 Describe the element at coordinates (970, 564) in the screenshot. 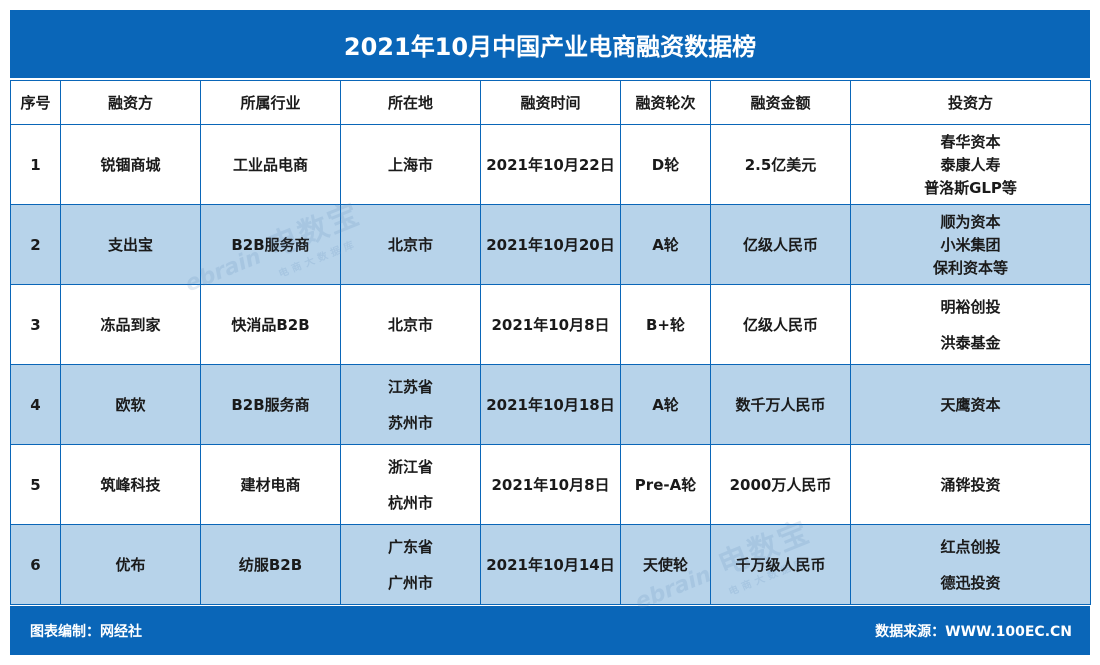

I see `cell-investors: 红点创投 德迅投资` at that location.